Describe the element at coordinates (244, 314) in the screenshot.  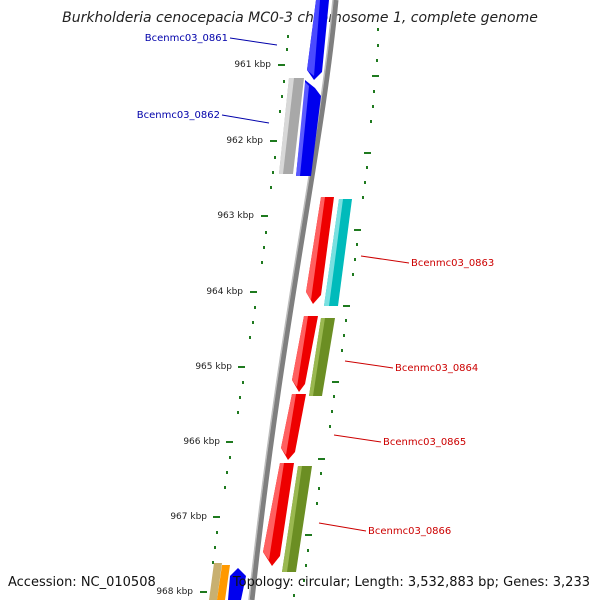
I see `left-tick-ring` at that location.